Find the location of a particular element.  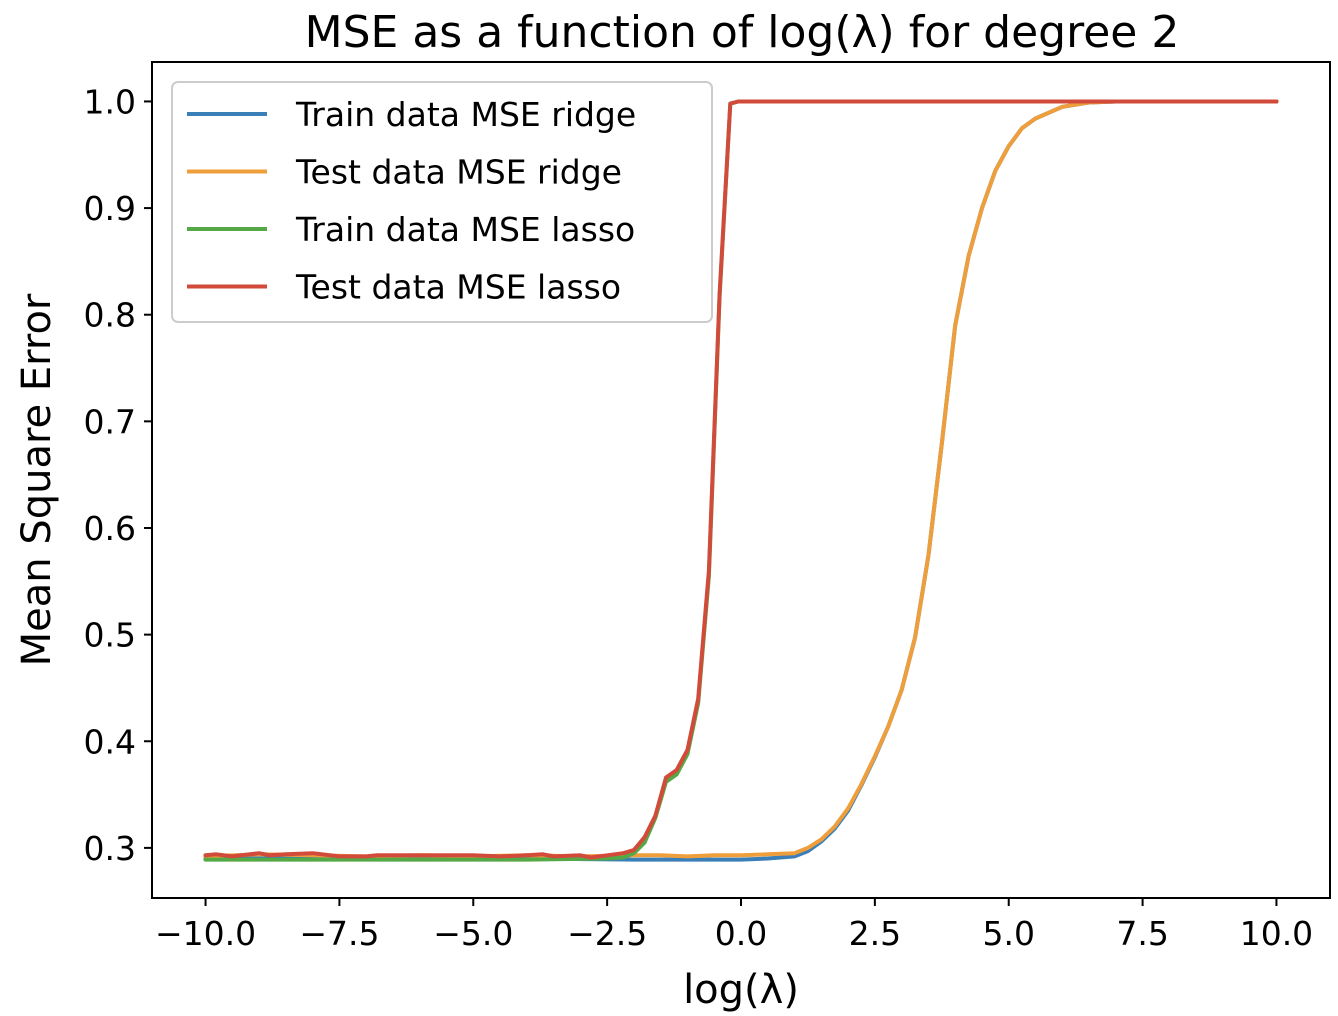

legend-label-1: Train data MSE ridge is located at coordinates (465, 114).